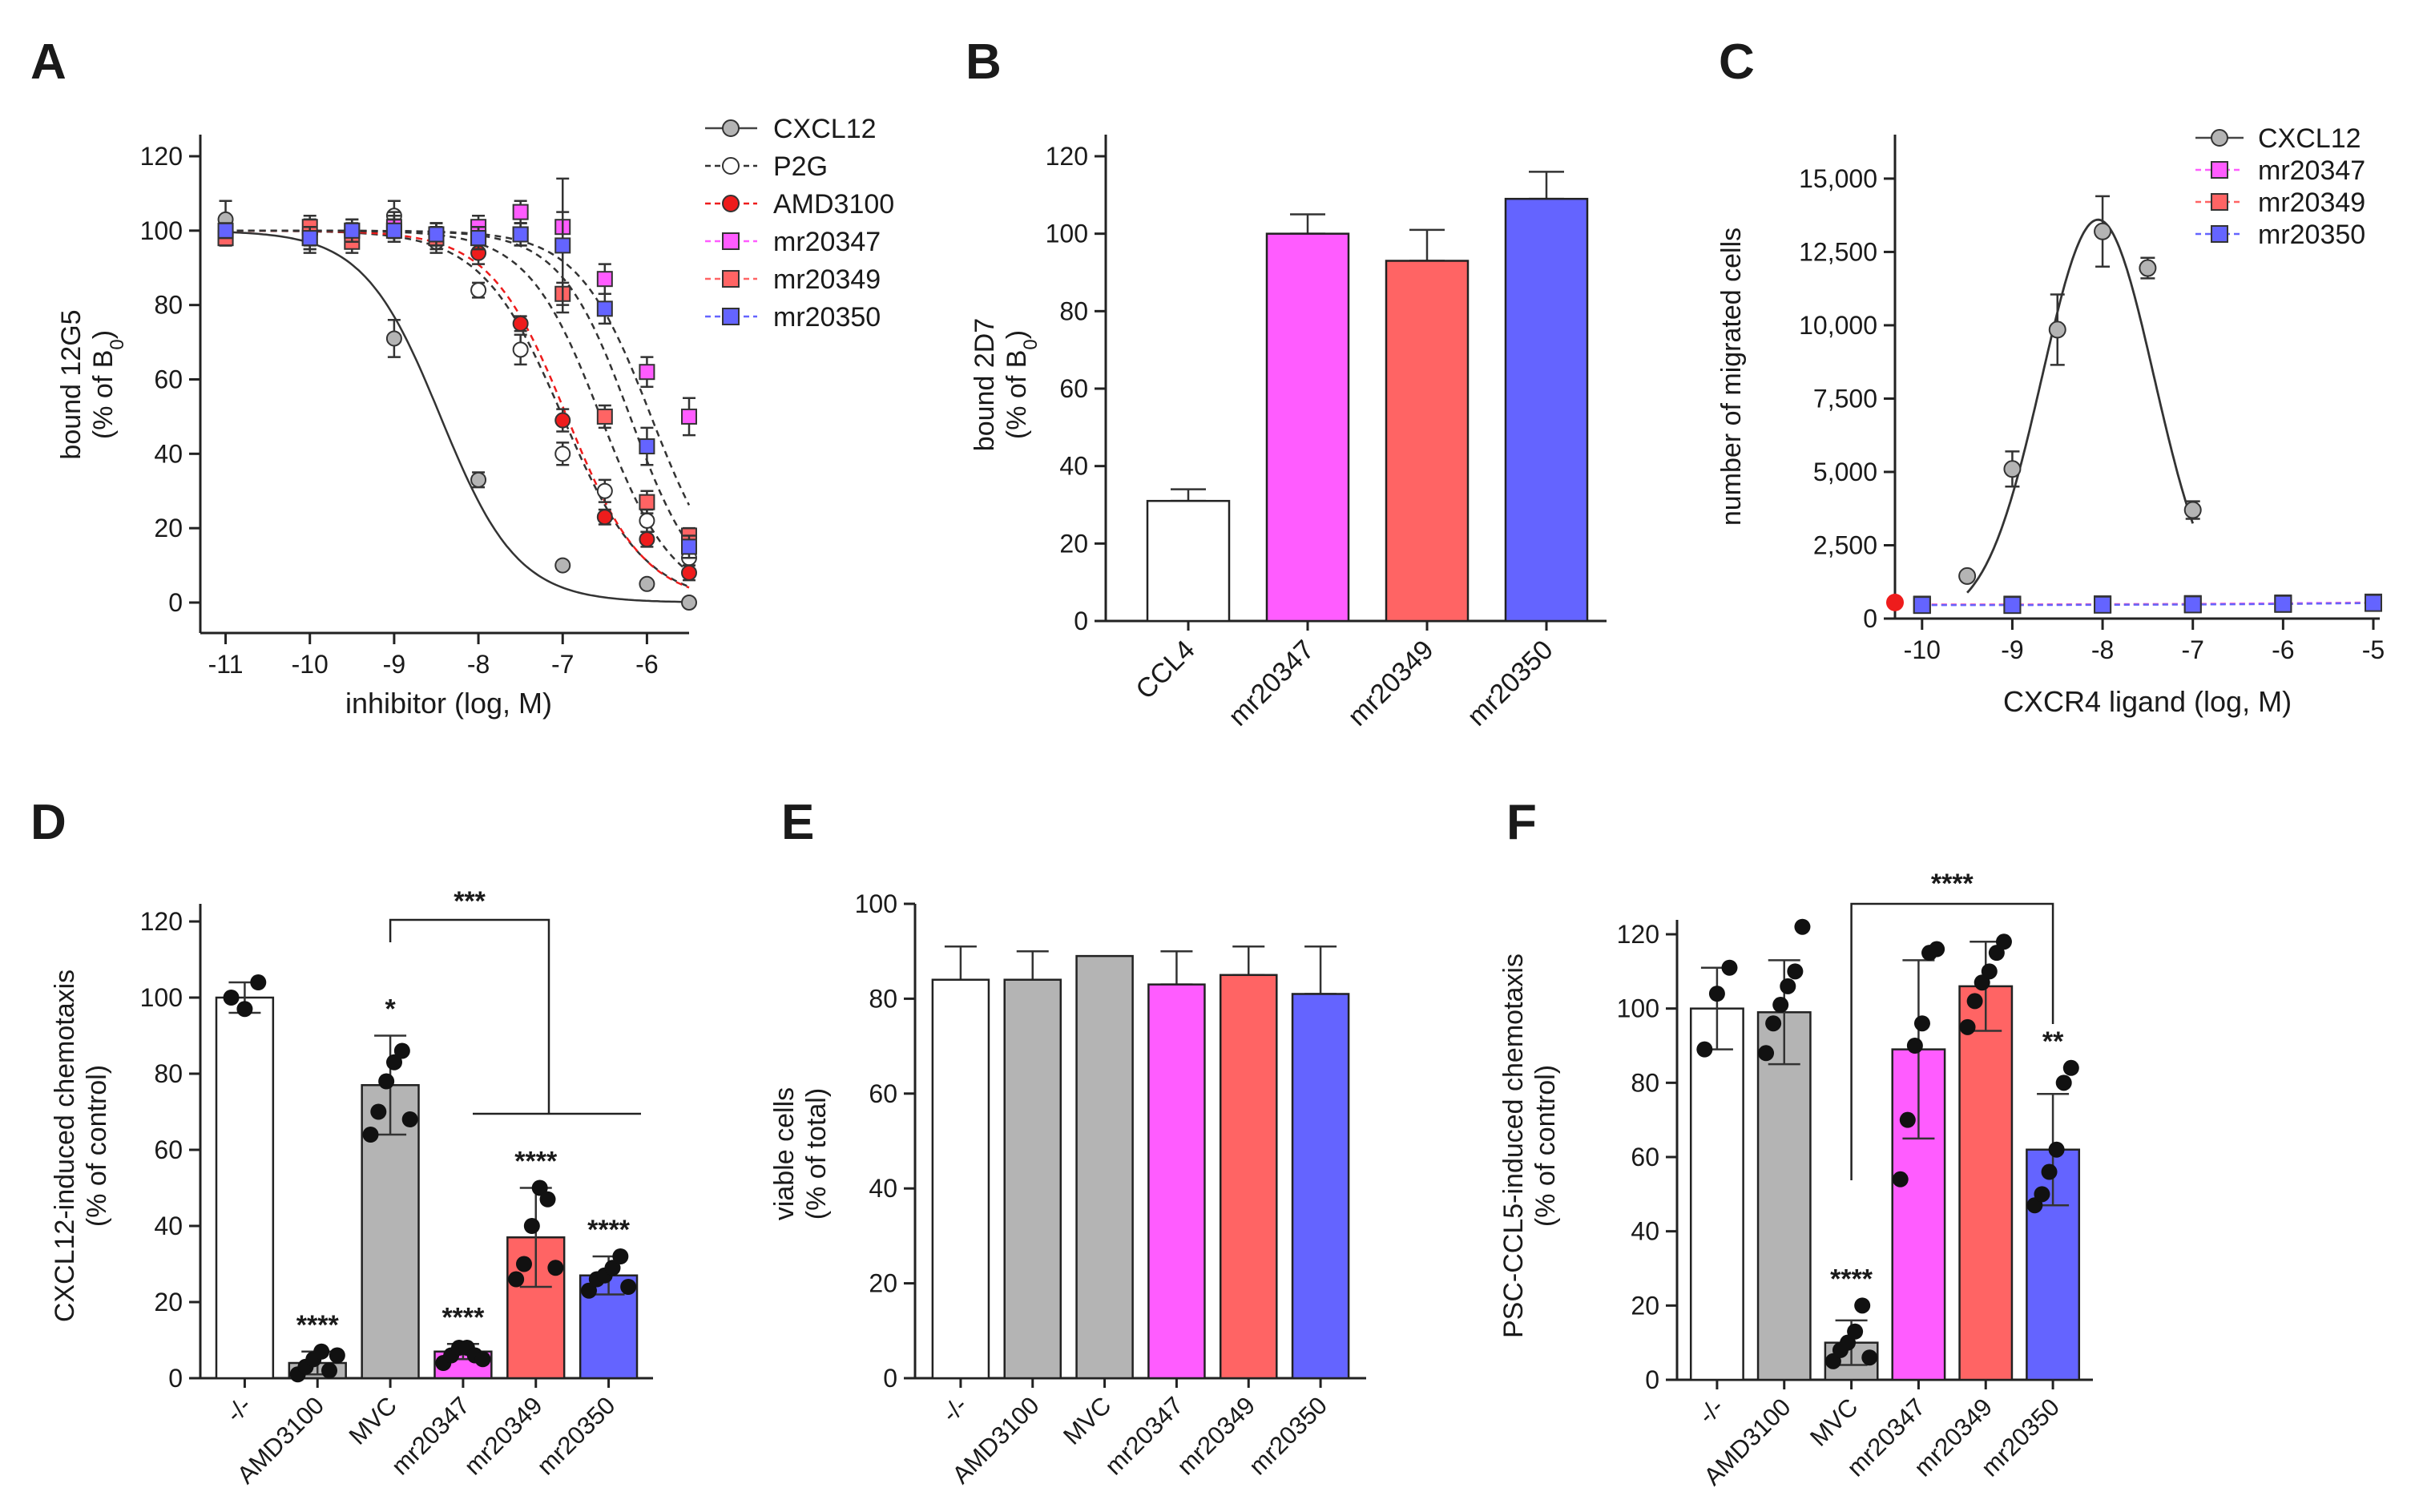 Image resolution: width=2411 pixels, height=1512 pixels. I want to click on bar-mr20350, so click(1546, 410).